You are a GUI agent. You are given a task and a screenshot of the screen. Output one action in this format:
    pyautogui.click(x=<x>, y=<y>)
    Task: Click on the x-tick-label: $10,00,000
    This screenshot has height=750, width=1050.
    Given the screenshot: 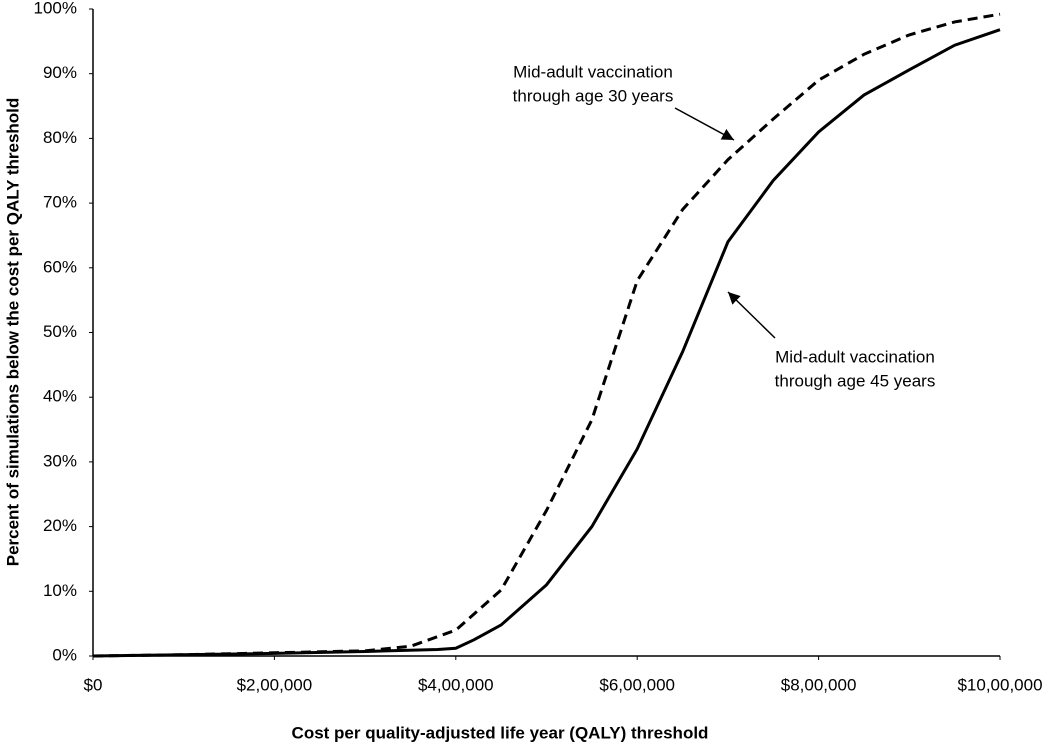 What is the action you would take?
    pyautogui.click(x=999, y=684)
    